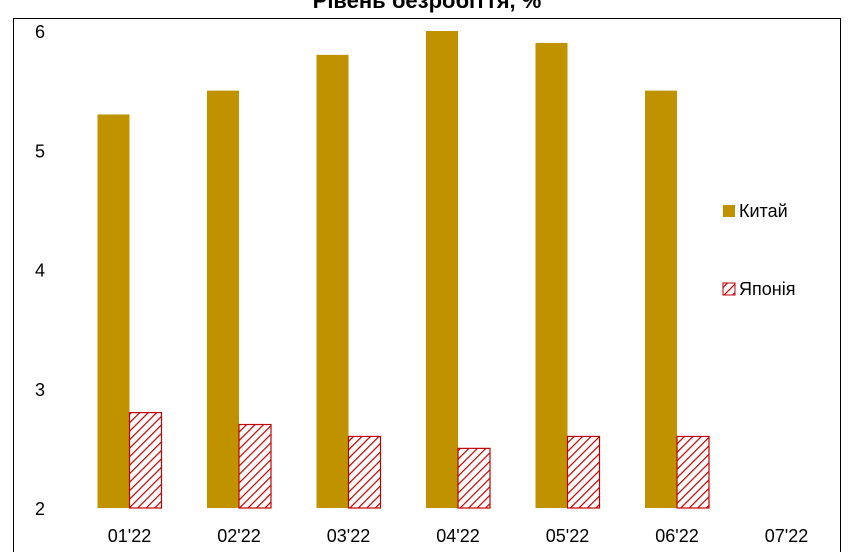  What do you see at coordinates (40, 390) in the screenshot?
I see `y-tick-label: 3` at bounding box center [40, 390].